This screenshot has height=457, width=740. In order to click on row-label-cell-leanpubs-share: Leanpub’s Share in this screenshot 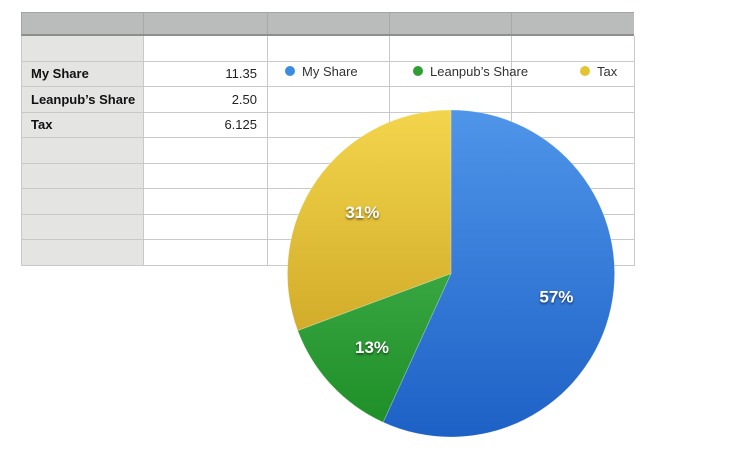, I will do `click(83, 100)`.